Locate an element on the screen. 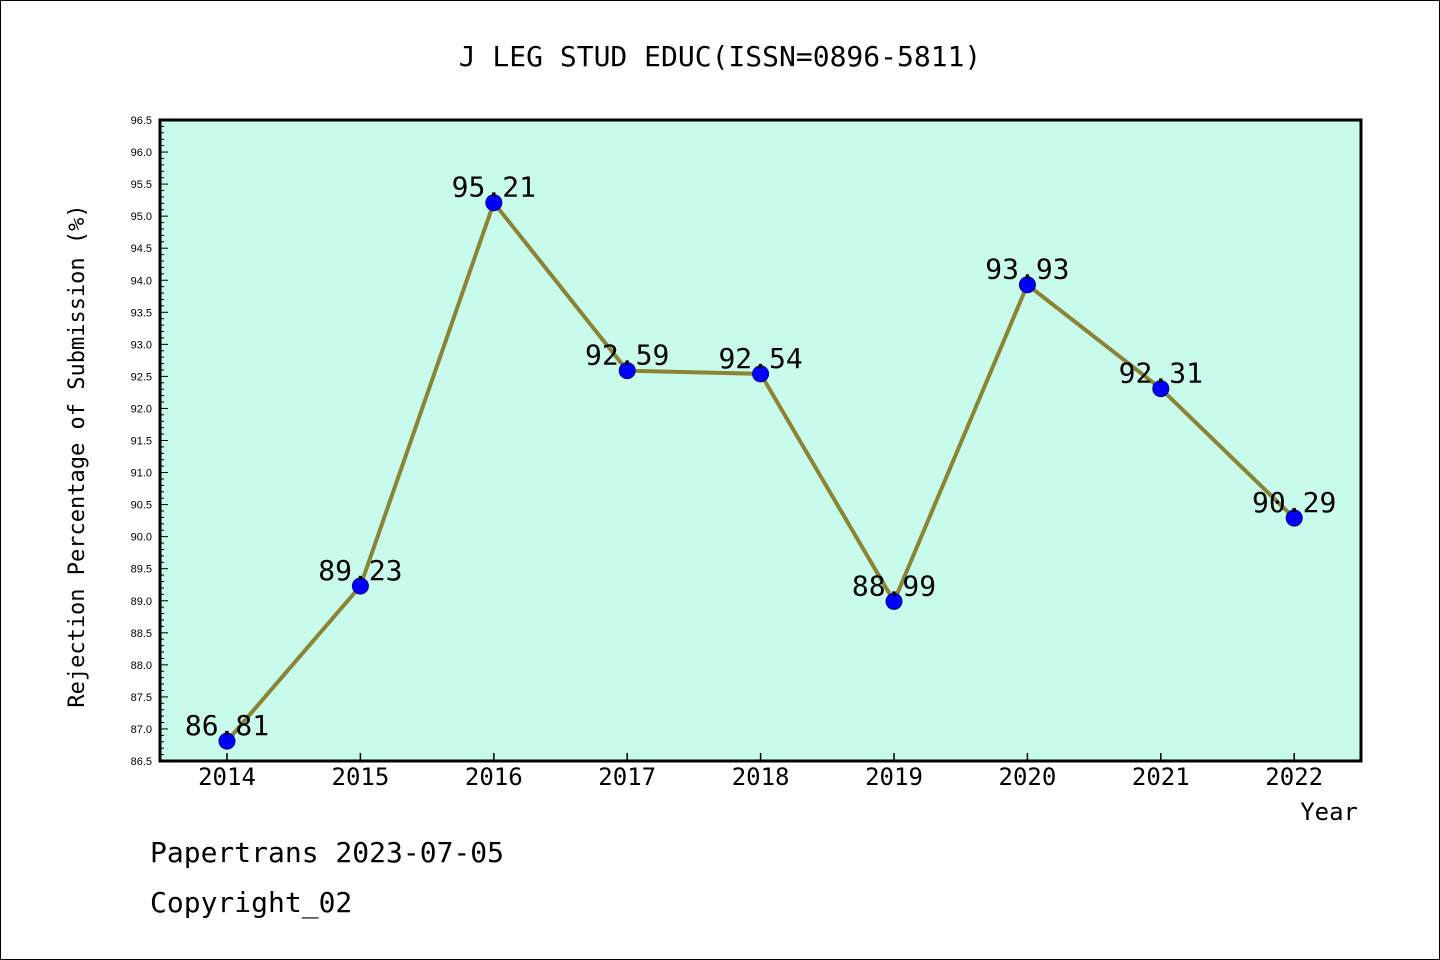 This screenshot has height=960, width=1440. y-tick-label: 89.0 is located at coordinates (141, 602).